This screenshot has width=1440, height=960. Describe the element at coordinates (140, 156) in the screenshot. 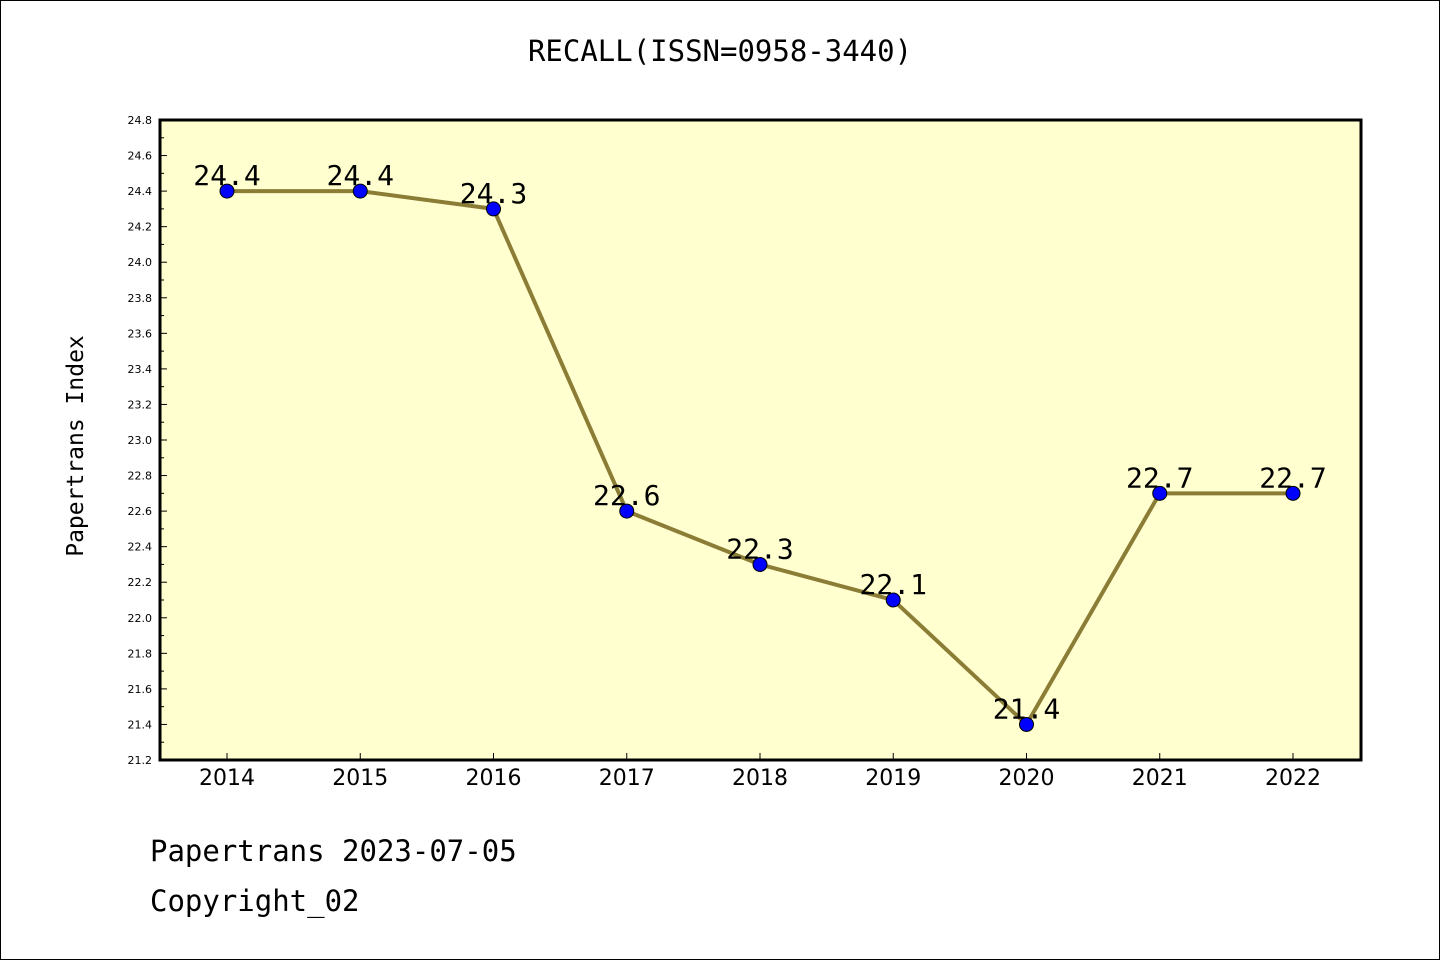

I see `y-tick-label: 24.6` at that location.